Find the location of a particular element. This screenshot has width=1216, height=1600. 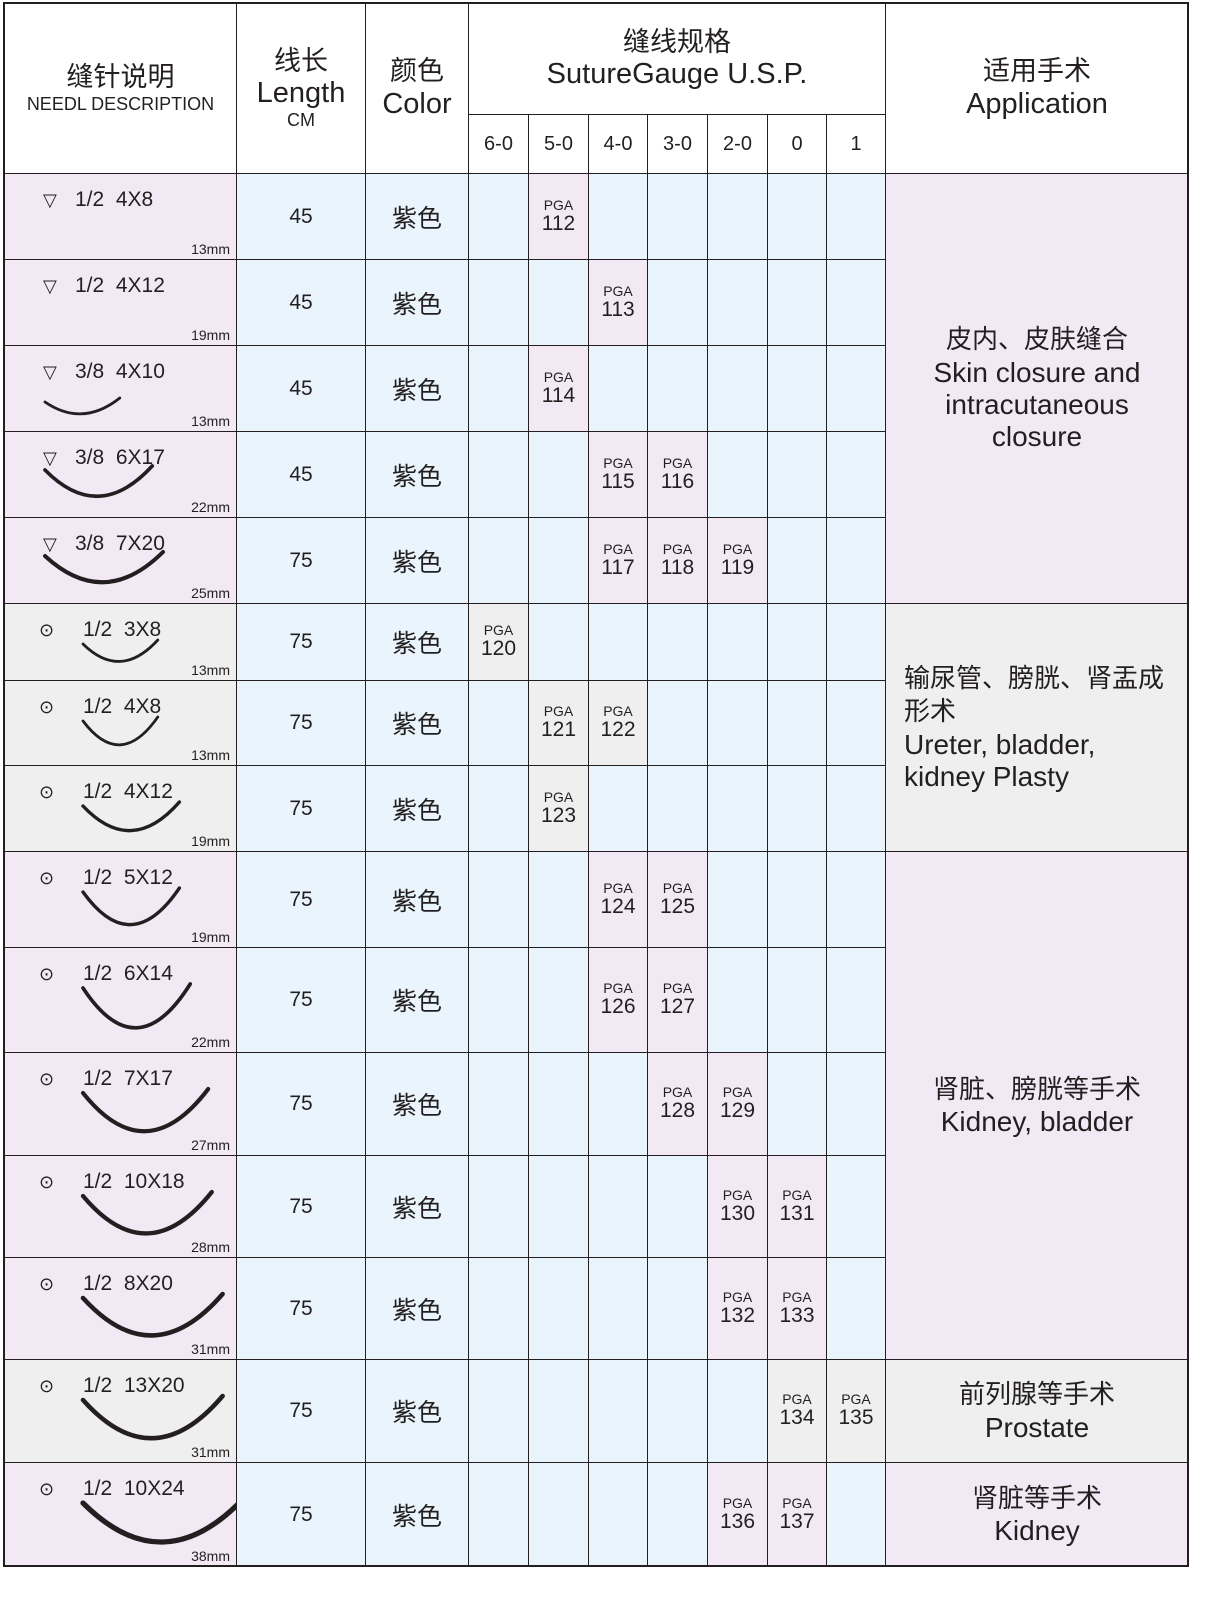

header-needle-description: 缝针说明 NEEDL DESCRIPTION is located at coordinates (120, 88).